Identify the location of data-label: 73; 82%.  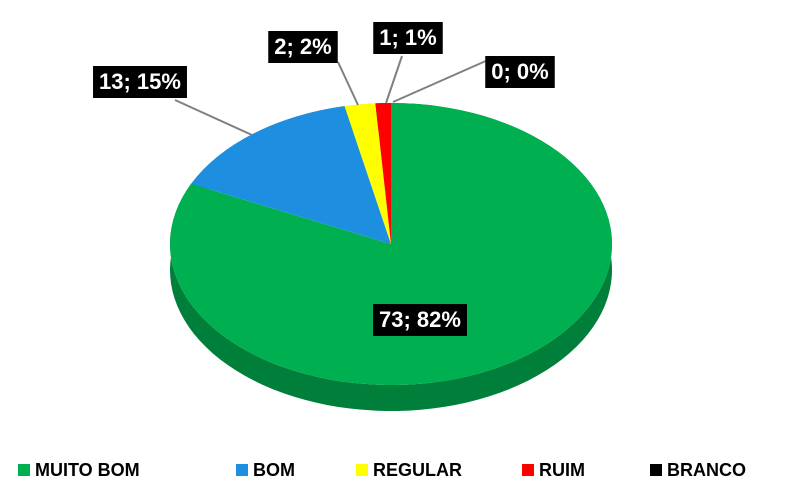
(420, 320).